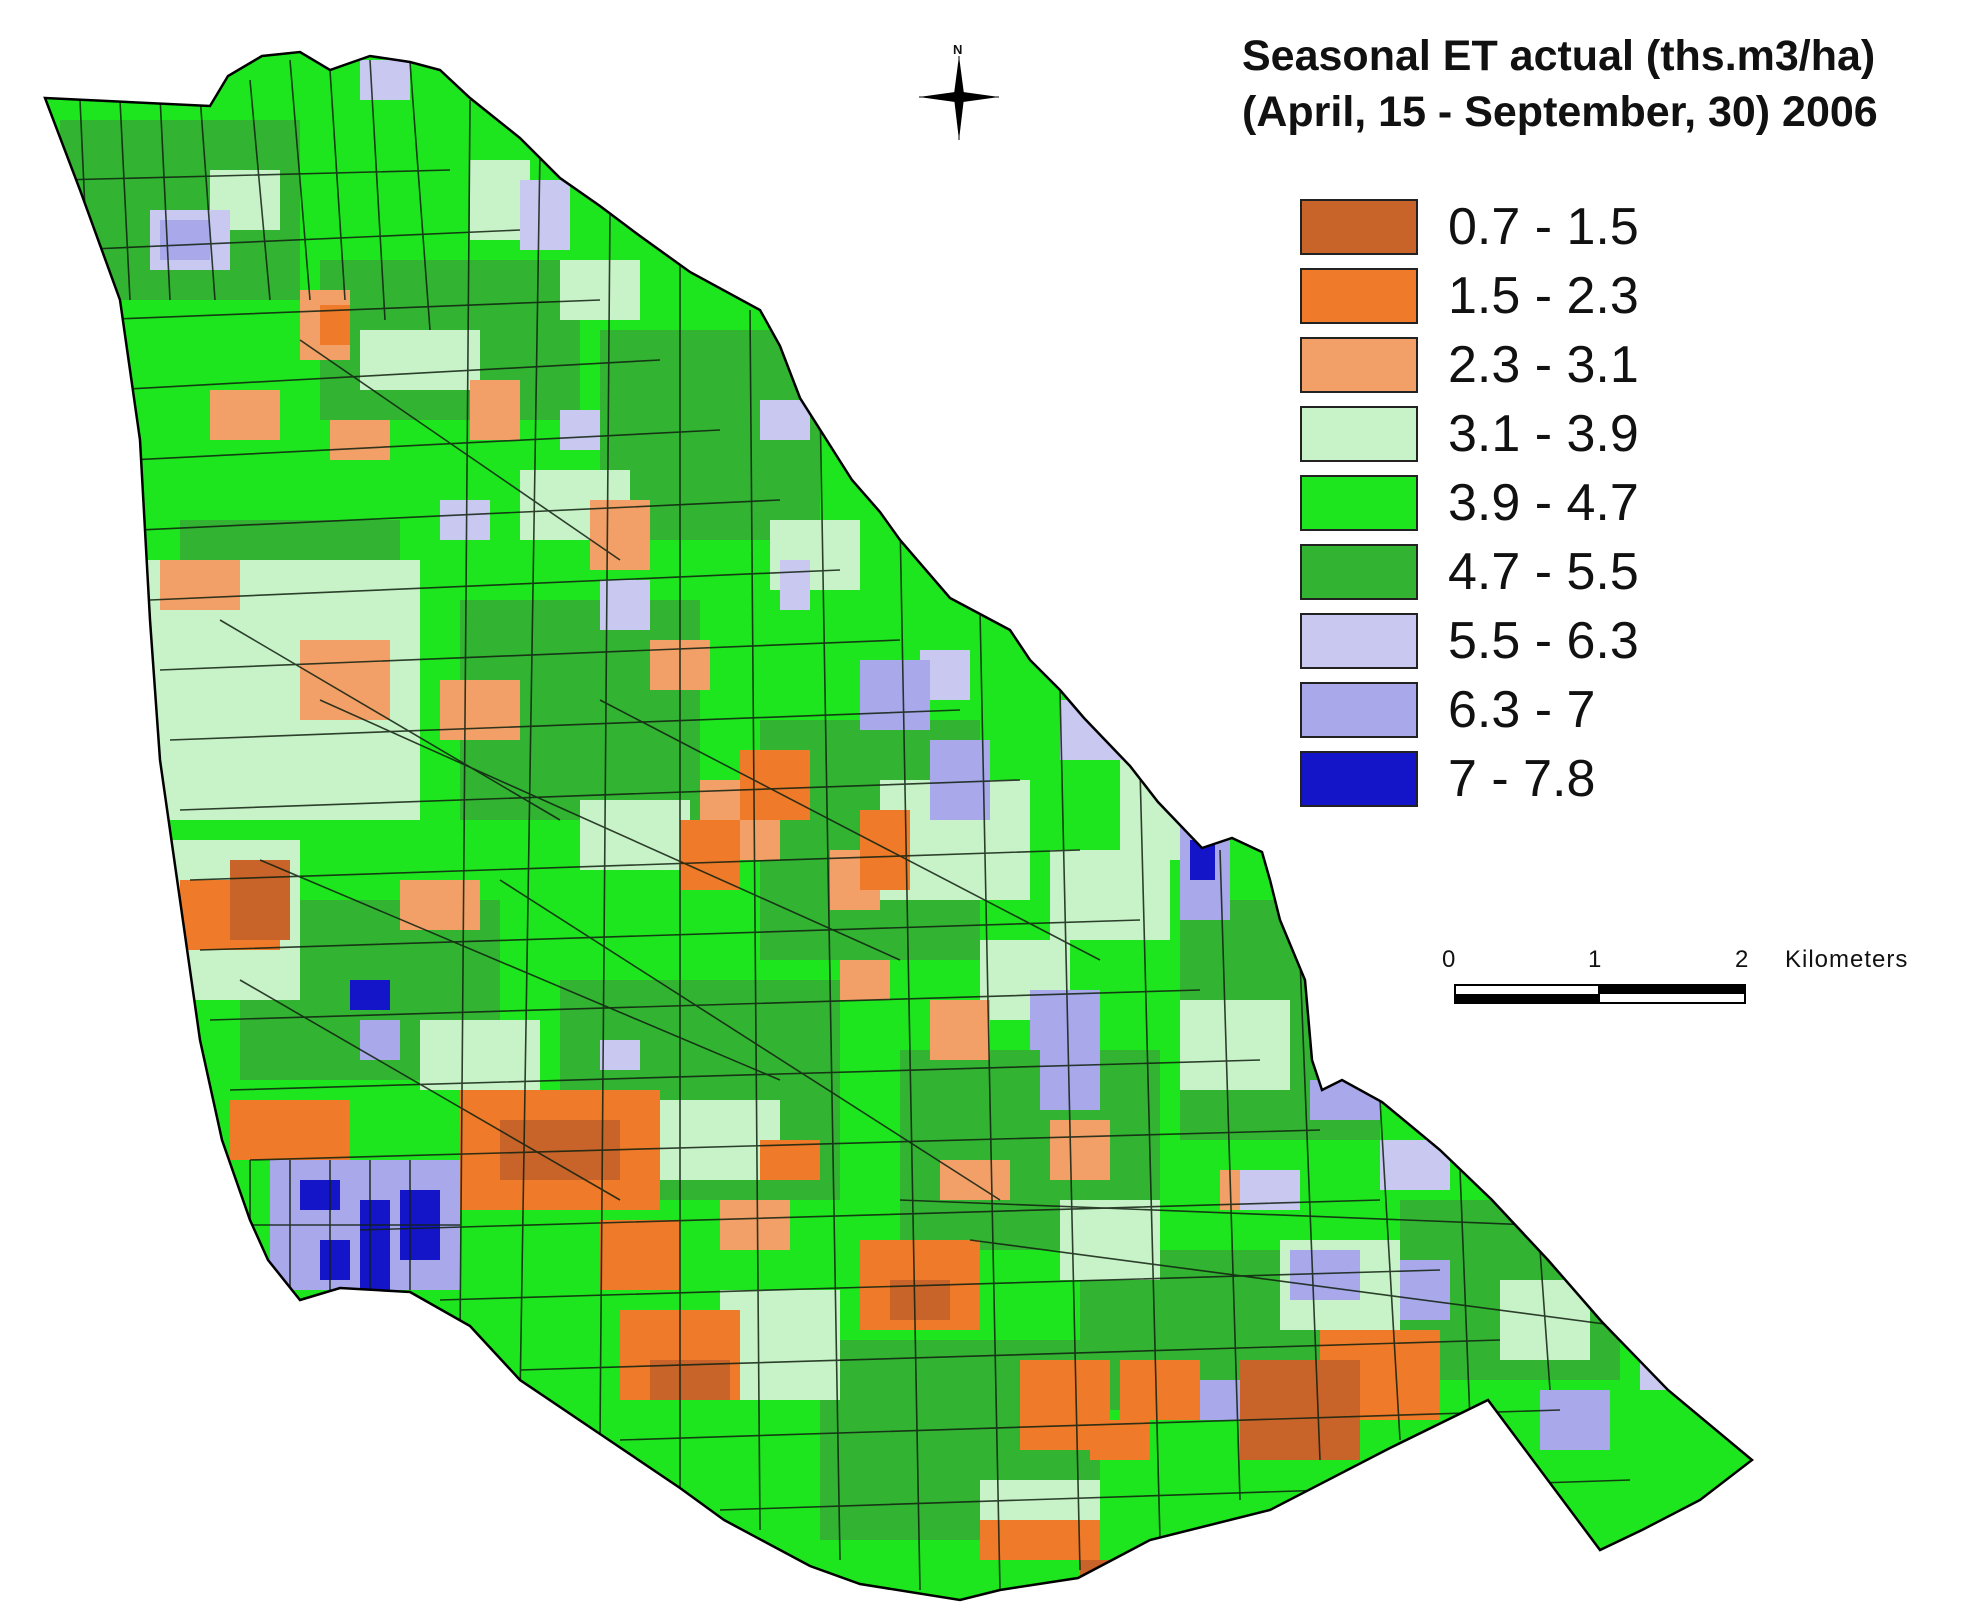 This screenshot has height=1604, width=1982. I want to click on legend-item: 4.7 - 5.5, so click(1469, 571).